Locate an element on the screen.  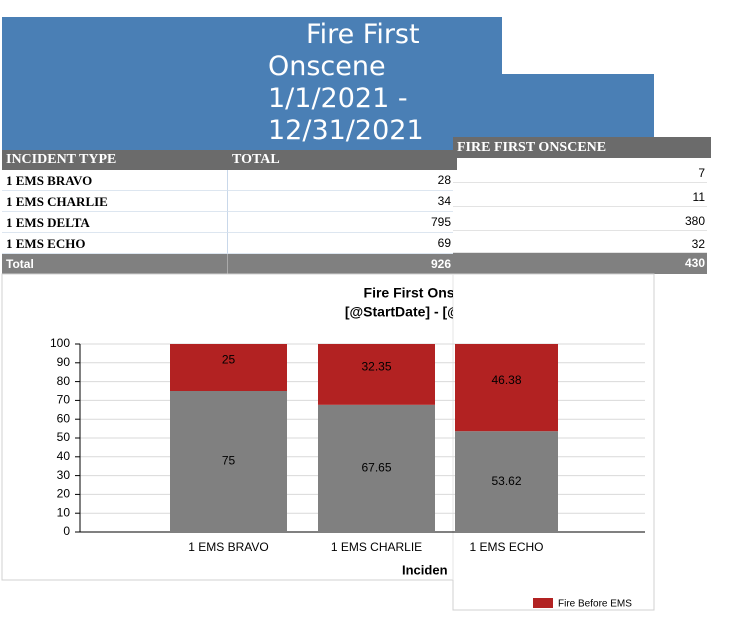
x-axis-title: Inciden is located at coordinates (425, 569).